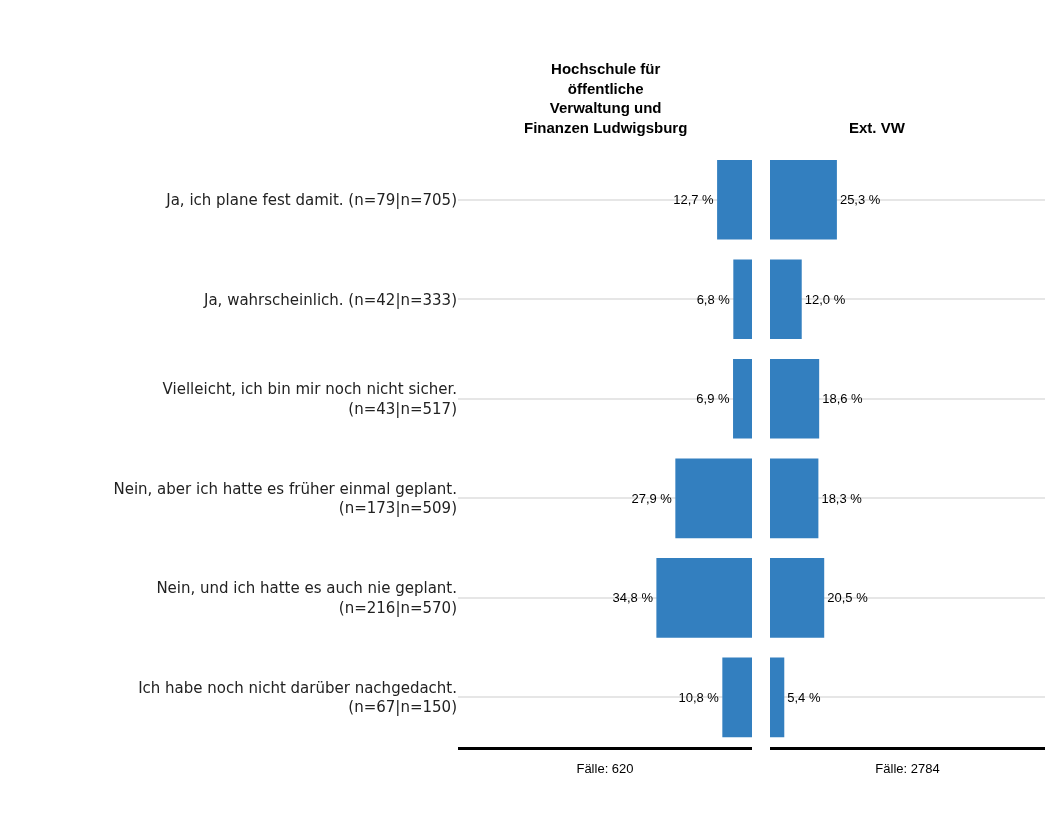  What do you see at coordinates (825, 299) in the screenshot?
I see `data-label: 12,0 %` at bounding box center [825, 299].